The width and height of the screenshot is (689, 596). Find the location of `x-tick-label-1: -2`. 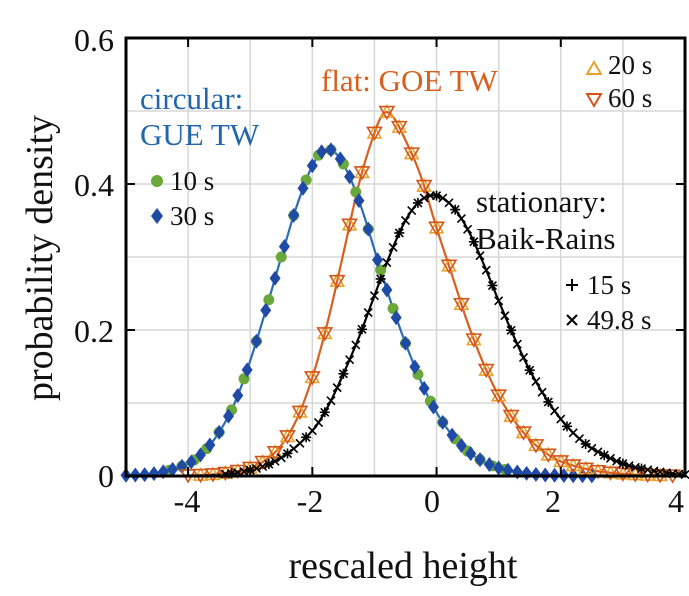

x-tick-label-1: -2 is located at coordinates (310, 501).